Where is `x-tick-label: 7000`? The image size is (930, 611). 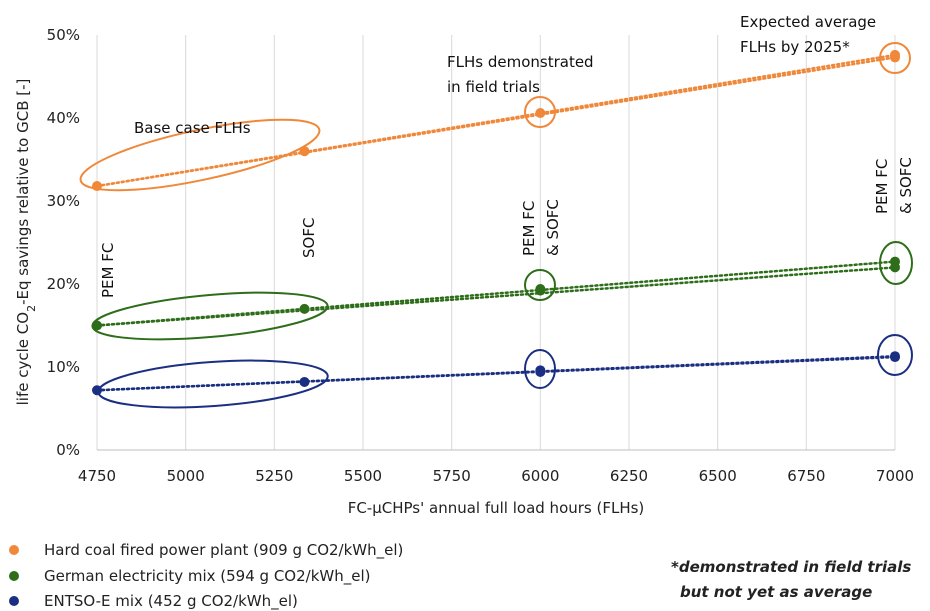
x-tick-label: 7000 is located at coordinates (895, 476).